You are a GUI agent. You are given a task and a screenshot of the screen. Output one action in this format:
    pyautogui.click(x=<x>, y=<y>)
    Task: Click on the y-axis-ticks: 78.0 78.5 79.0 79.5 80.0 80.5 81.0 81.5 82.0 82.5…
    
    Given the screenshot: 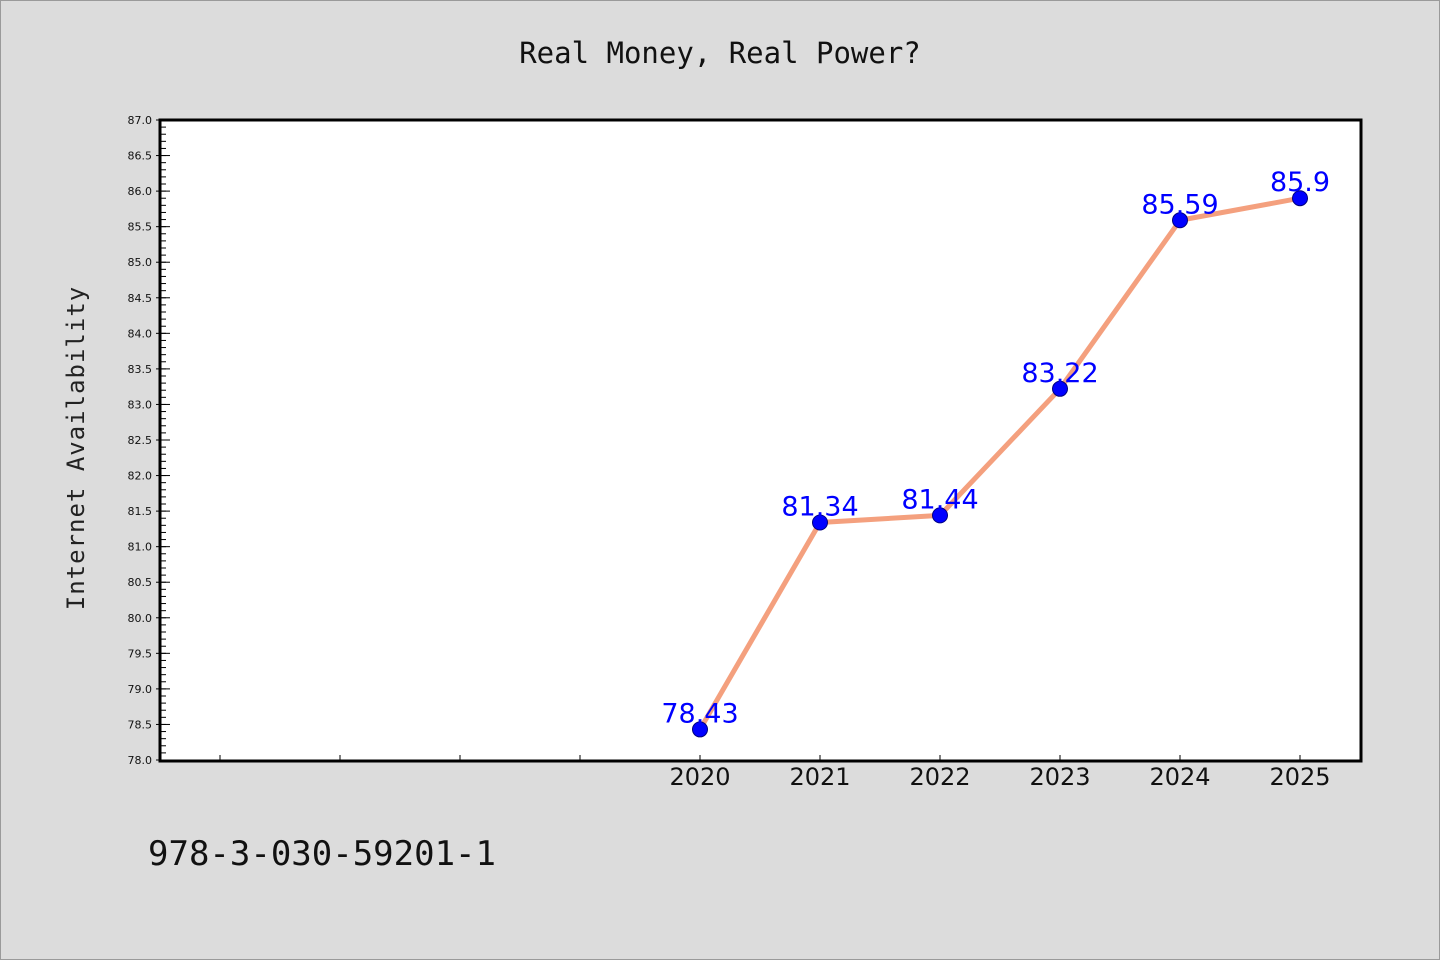 What is the action you would take?
    pyautogui.click(x=149, y=440)
    